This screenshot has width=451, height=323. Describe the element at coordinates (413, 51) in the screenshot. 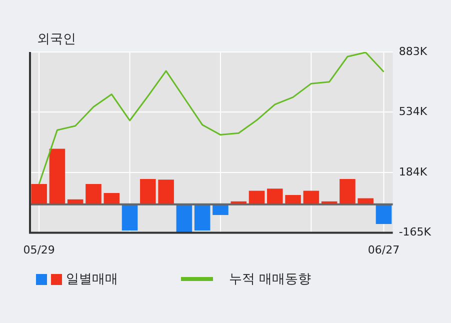

I see `y-tick-label: 883K` at that location.